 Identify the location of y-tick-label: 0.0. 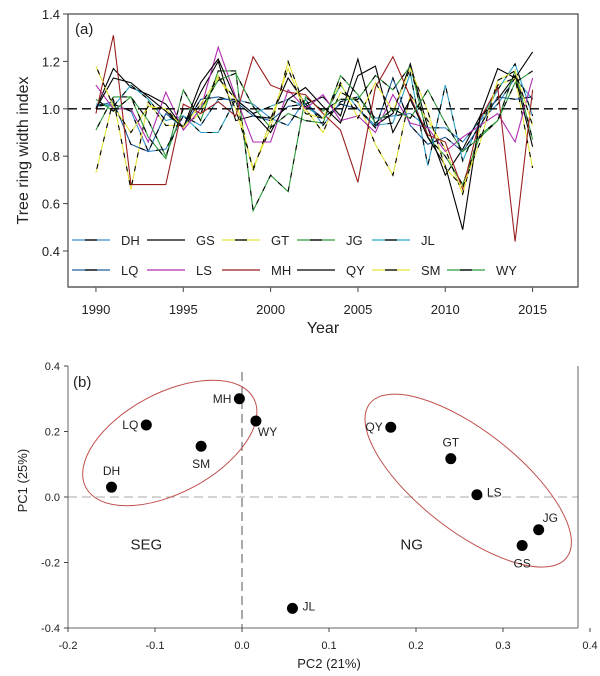
(52, 498).